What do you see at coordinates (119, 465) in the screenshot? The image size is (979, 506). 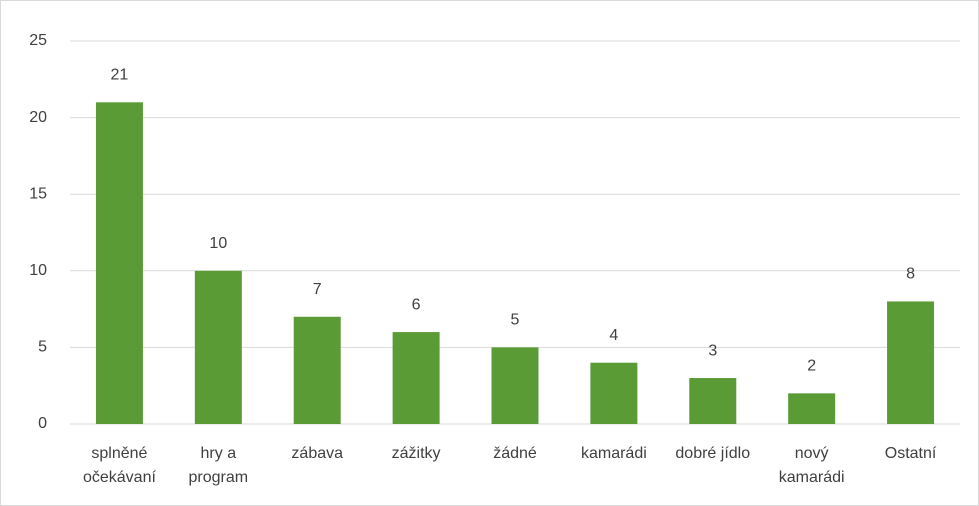 I see `x-tick-label: splněné očekávaní` at bounding box center [119, 465].